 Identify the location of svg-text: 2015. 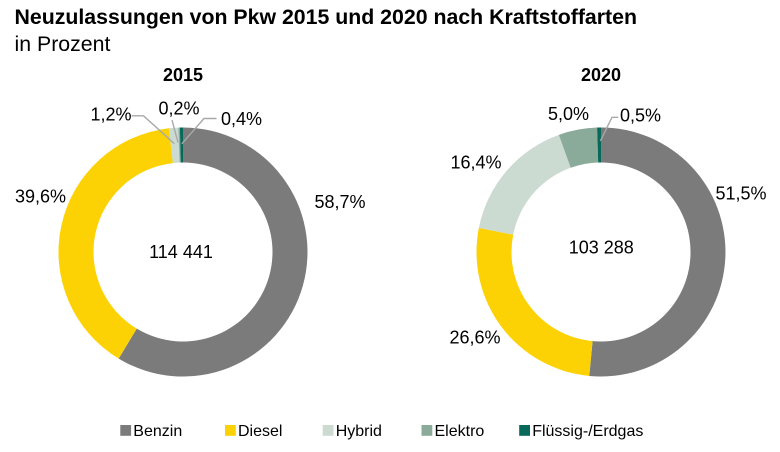
(183, 75).